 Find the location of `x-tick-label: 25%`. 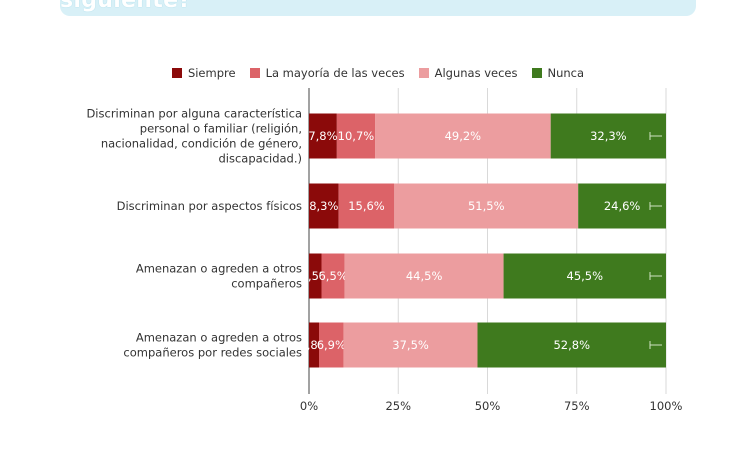

x-tick-label: 25% is located at coordinates (398, 406).